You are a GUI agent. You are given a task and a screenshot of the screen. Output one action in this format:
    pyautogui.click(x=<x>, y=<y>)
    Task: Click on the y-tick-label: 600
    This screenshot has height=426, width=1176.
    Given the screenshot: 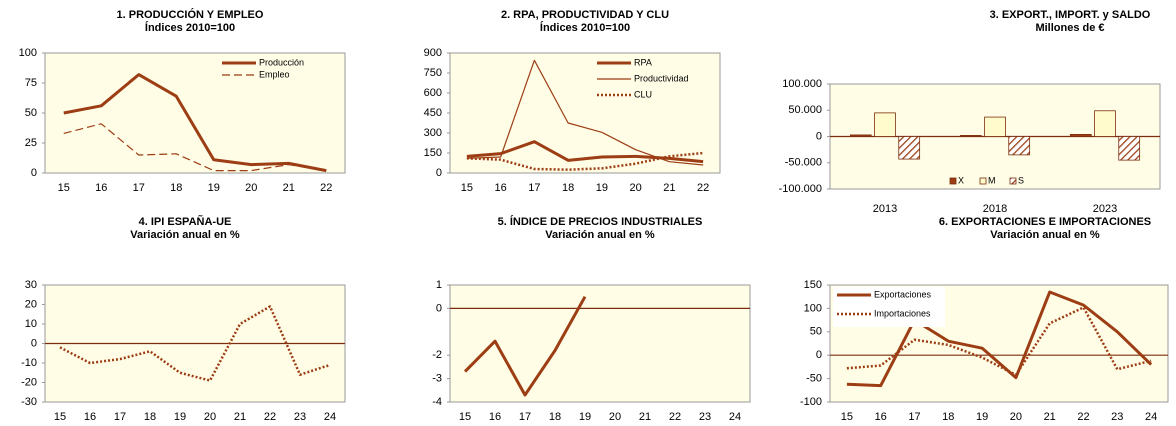 What is the action you would take?
    pyautogui.click(x=433, y=93)
    